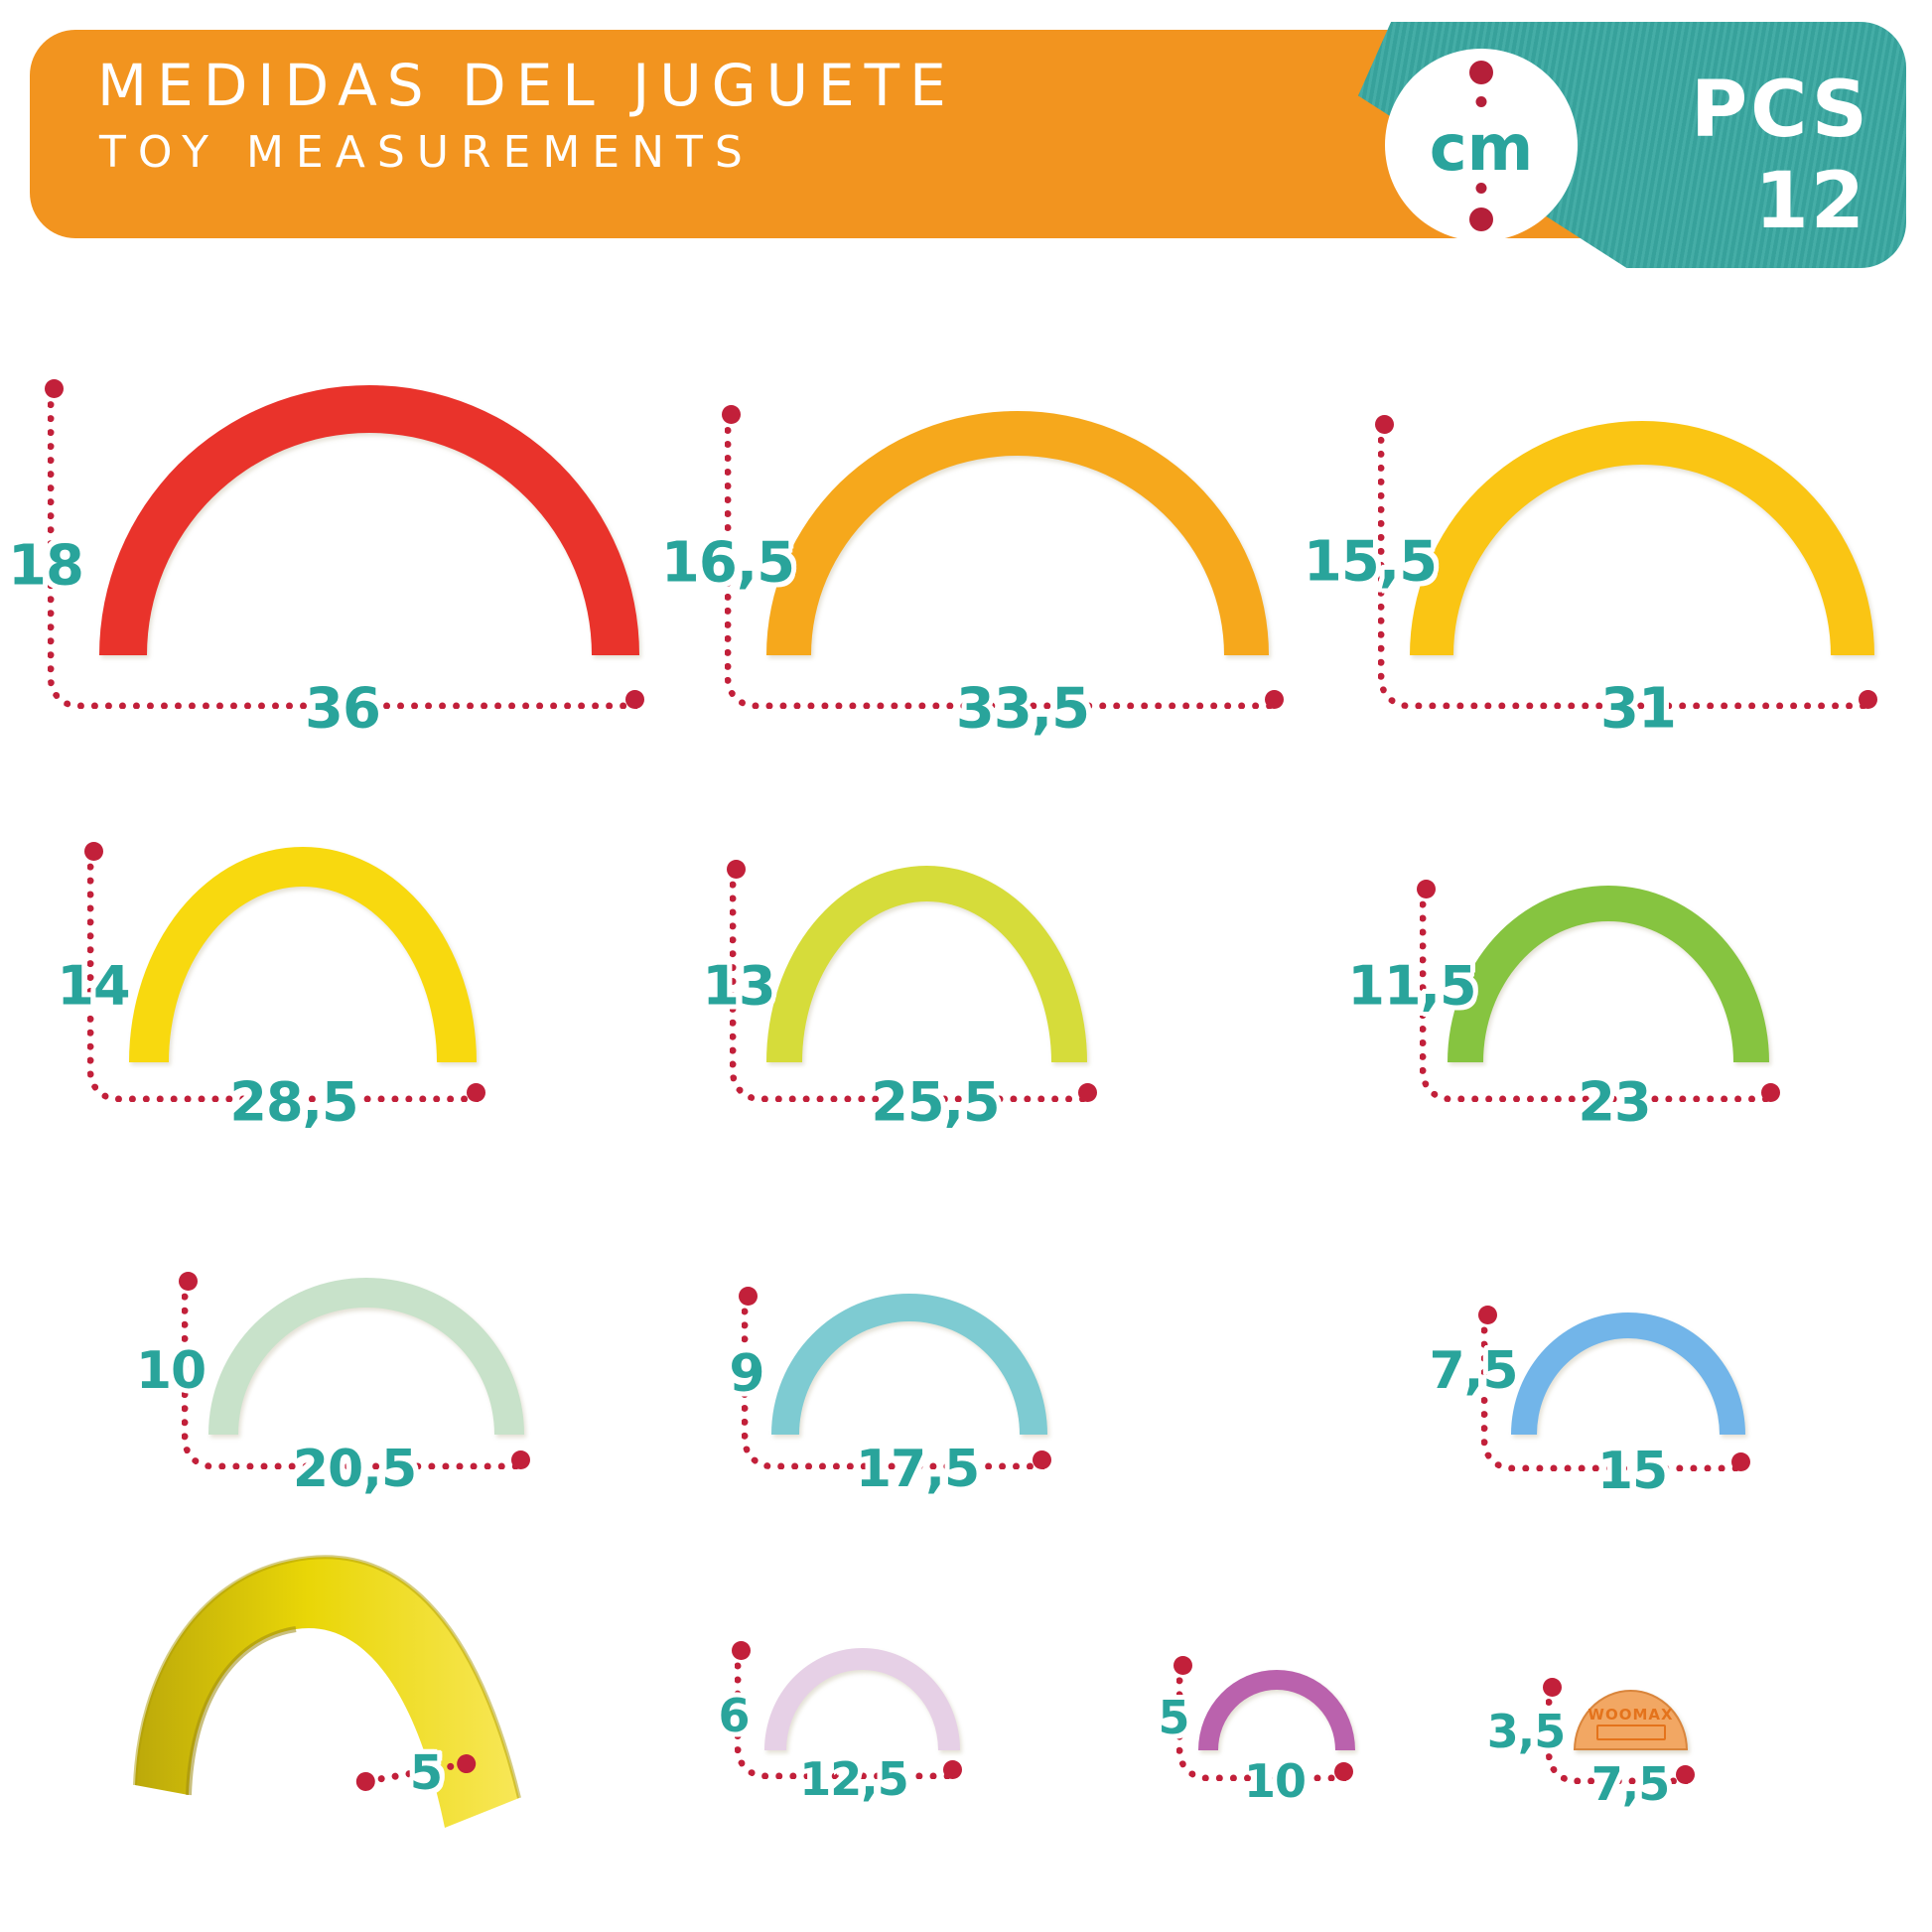 The width and height of the screenshot is (1932, 1932). I want to click on width-value-yellow: 28,5, so click(294, 1102).